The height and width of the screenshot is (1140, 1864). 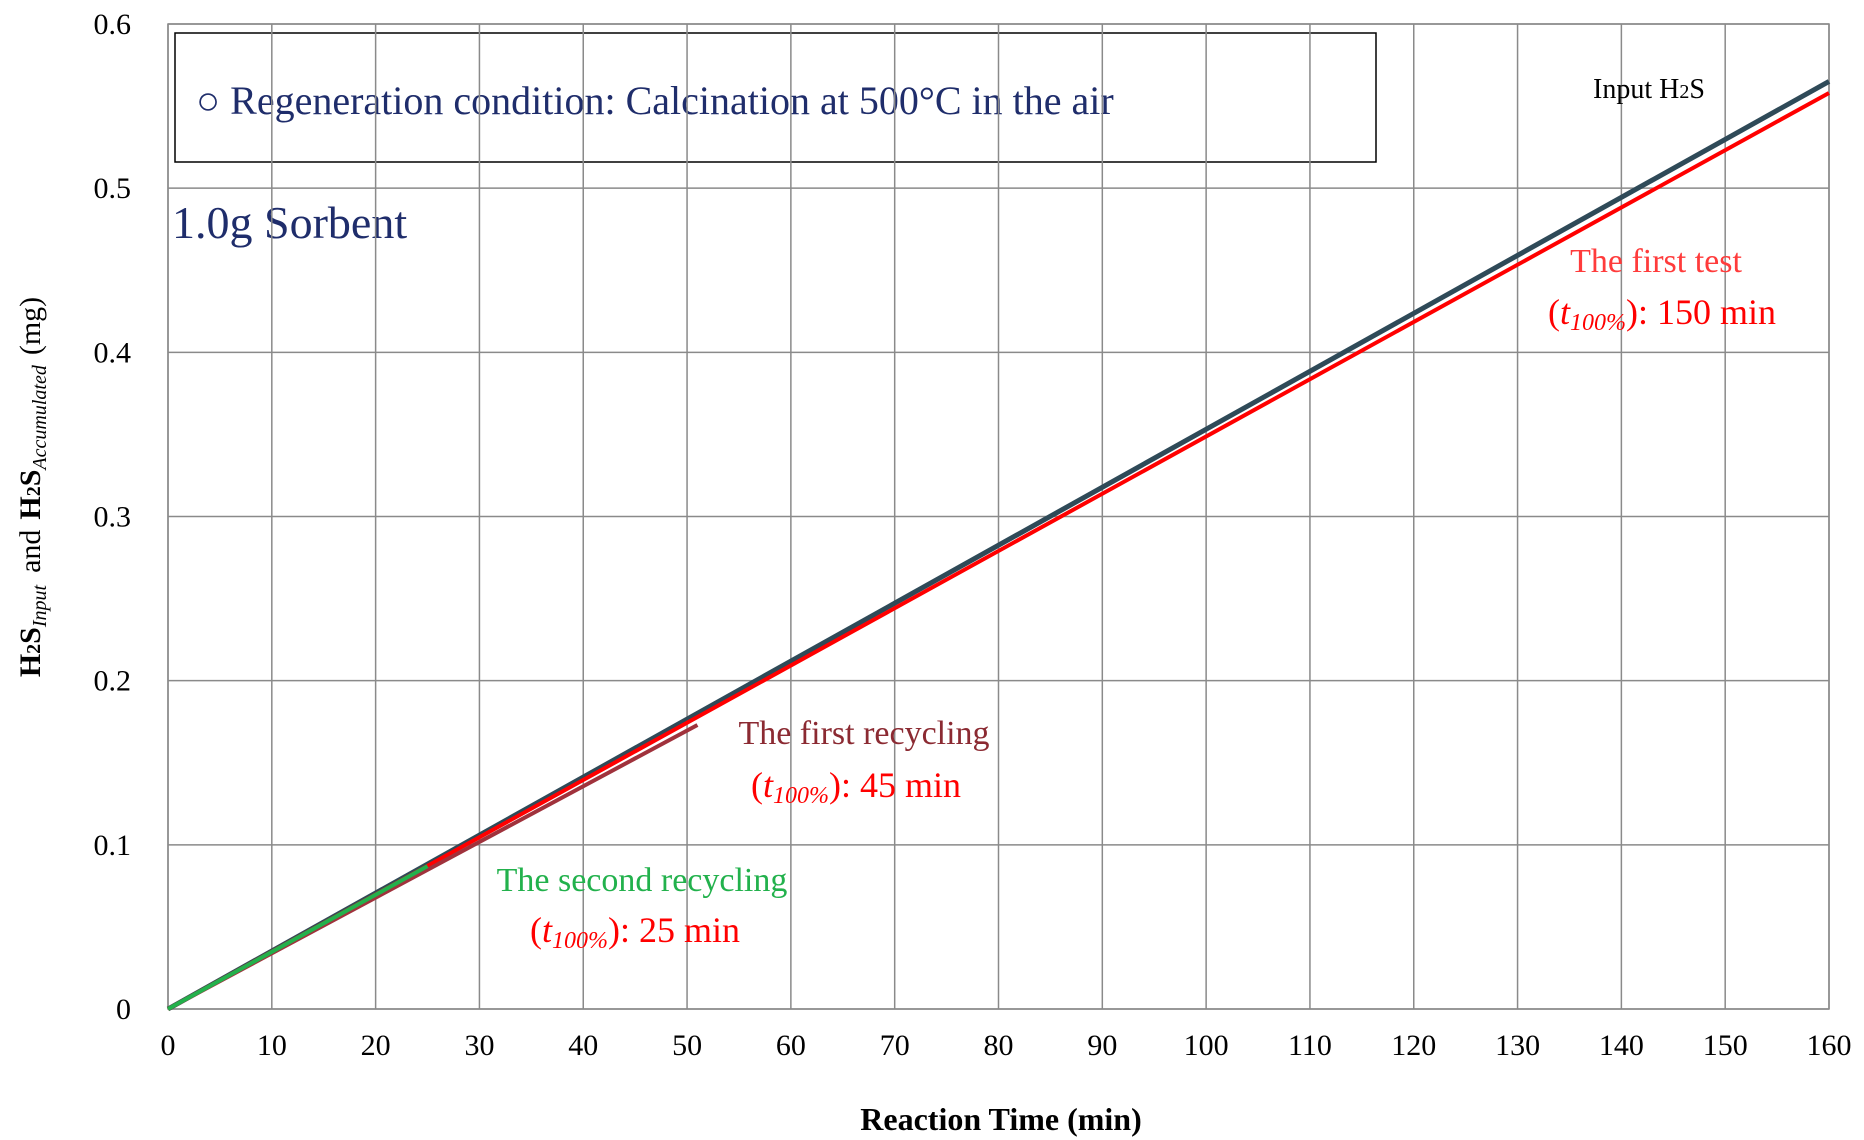 I want to click on x-tick-label: 150, so click(x=1725, y=1045).